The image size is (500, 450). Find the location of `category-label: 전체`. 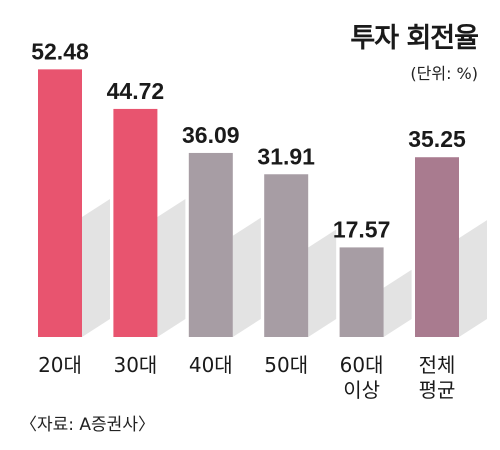

category-label: 전체 is located at coordinates (437, 365).